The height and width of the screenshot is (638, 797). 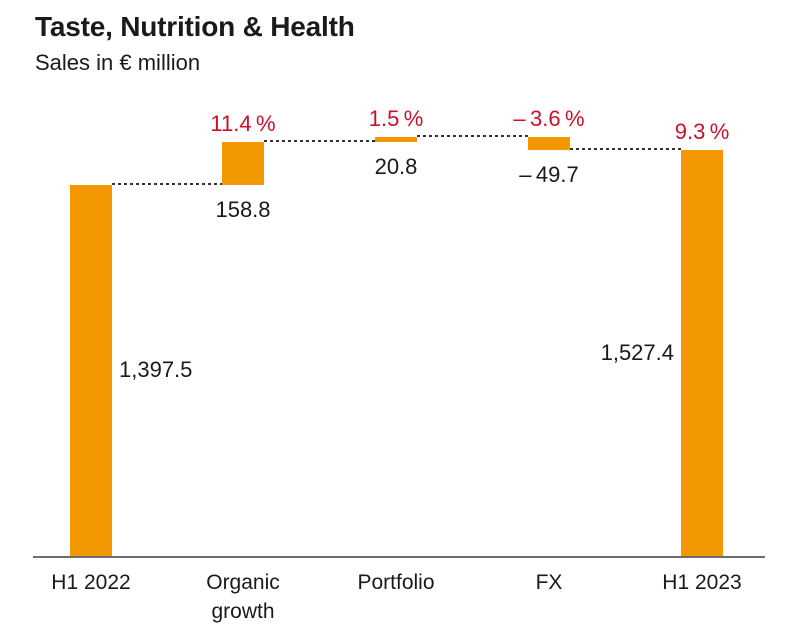 I want to click on percent-change-label: – 3.6 %, so click(x=549, y=118).